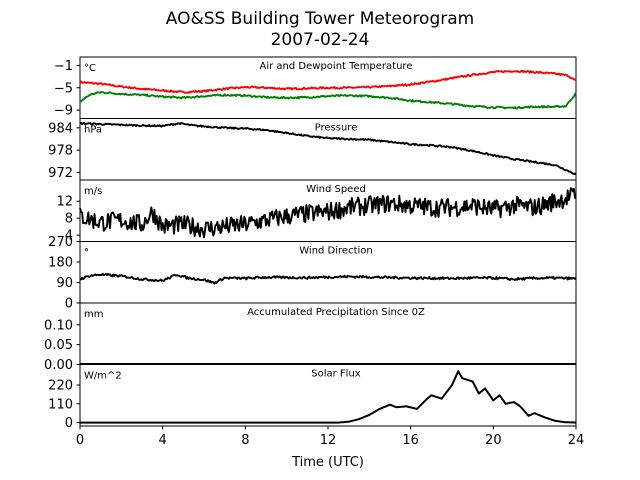 The width and height of the screenshot is (640, 480). What do you see at coordinates (58, 325) in the screenshot?
I see `y-tick-label: 0.10` at bounding box center [58, 325].